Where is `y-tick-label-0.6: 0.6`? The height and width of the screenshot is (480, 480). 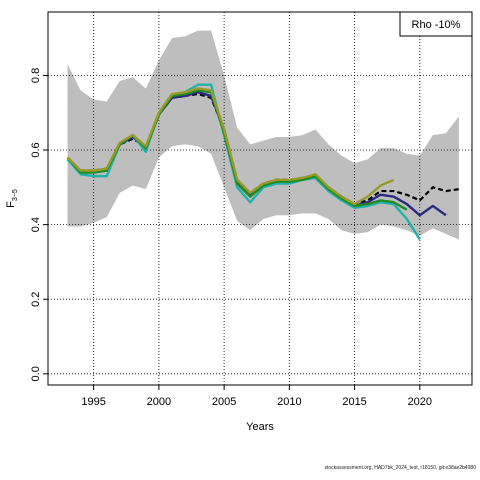 y-tick-label-0.6: 0.6 is located at coordinates (36, 149).